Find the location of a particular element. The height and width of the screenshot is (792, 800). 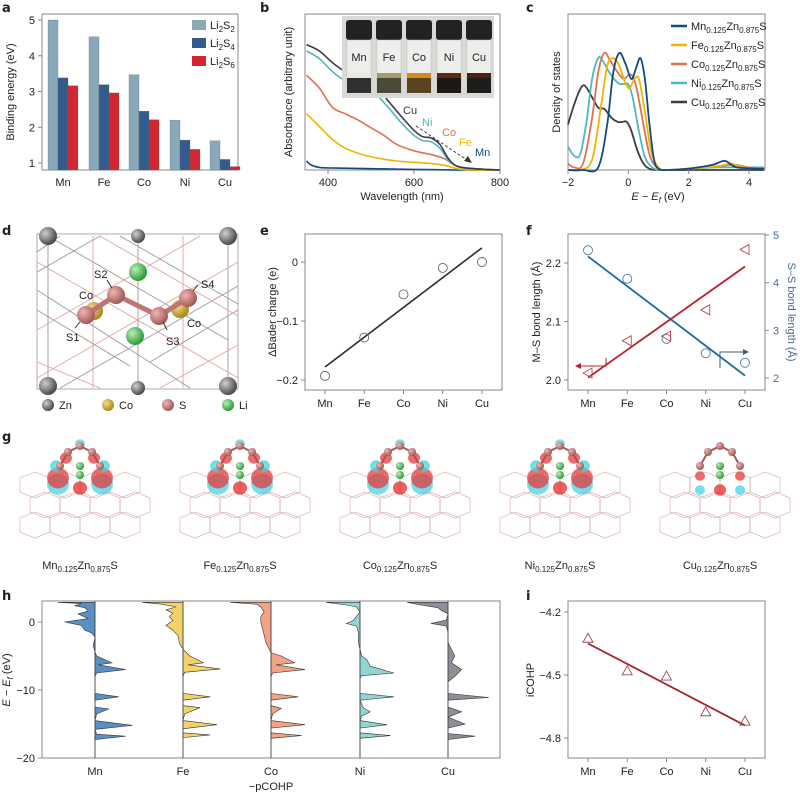

zn-atom is located at coordinates (48, 386).